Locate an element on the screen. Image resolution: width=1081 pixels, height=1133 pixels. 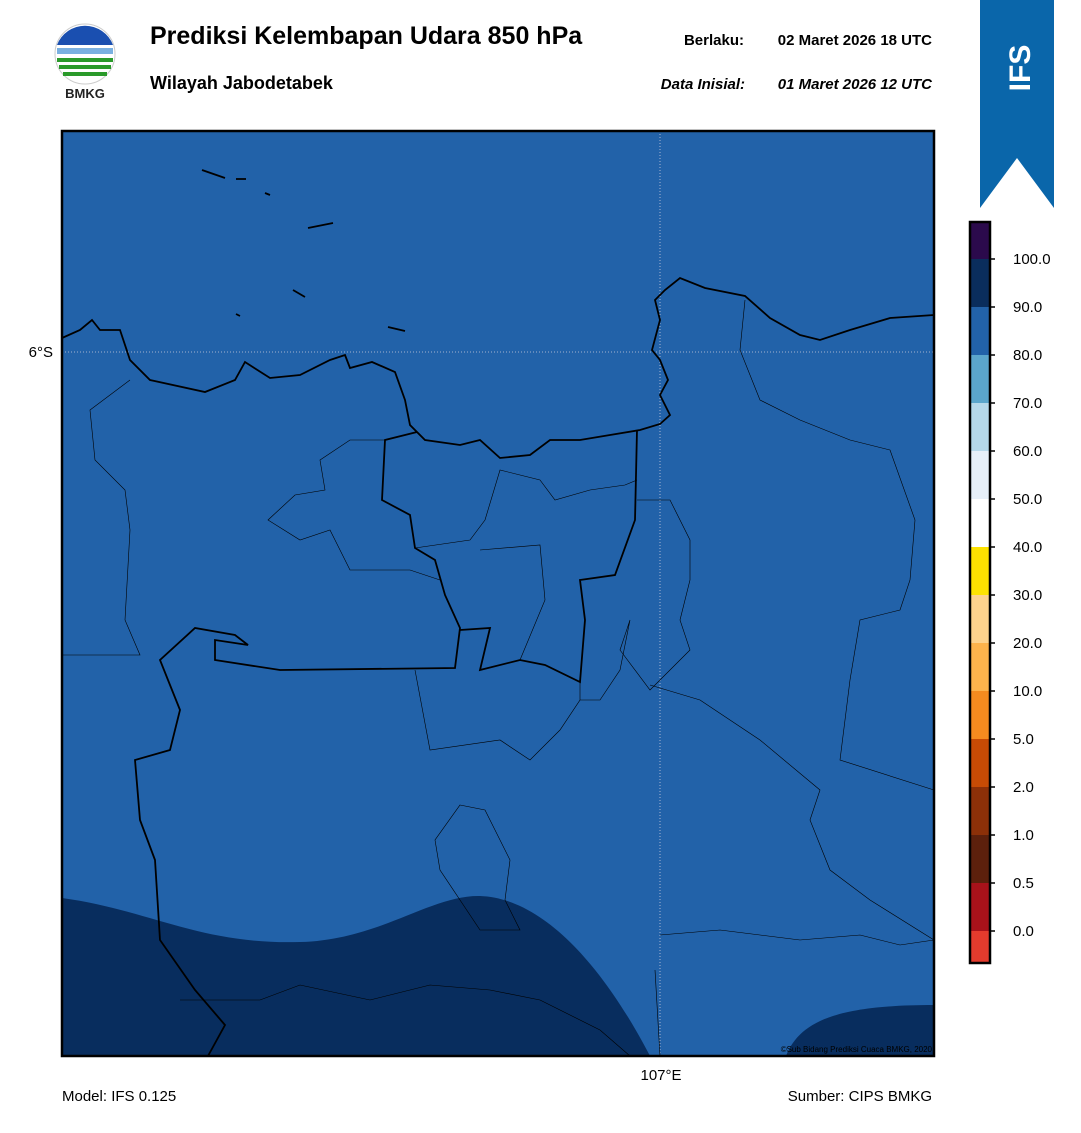
init-label: Data Inisial: is located at coordinates (703, 84).